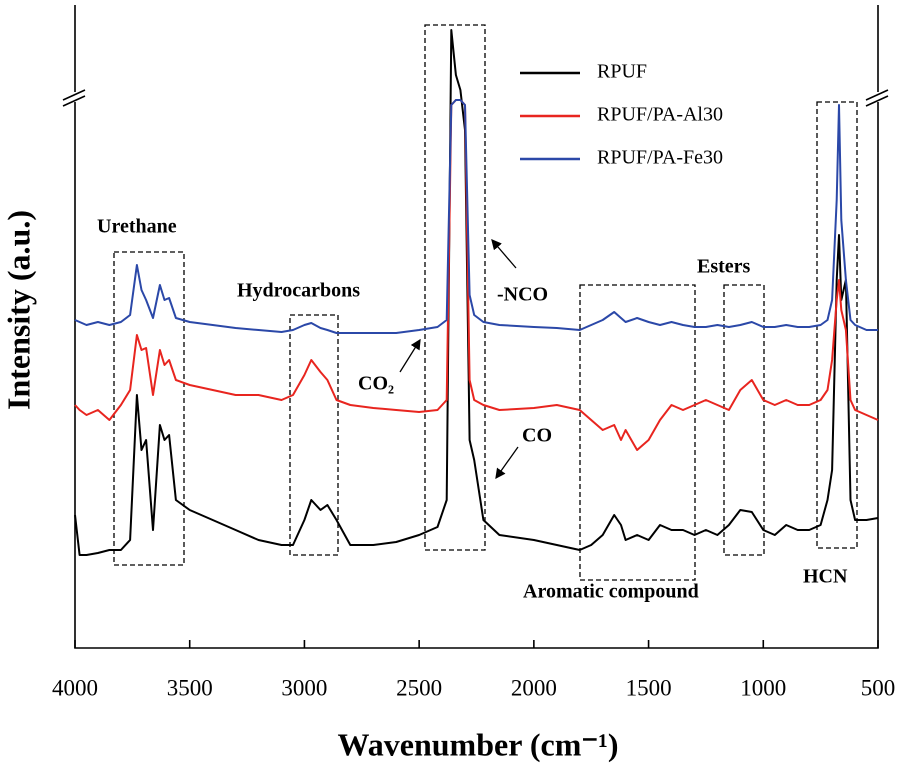  I want to click on x-tick-label: 3000, so click(304, 687).